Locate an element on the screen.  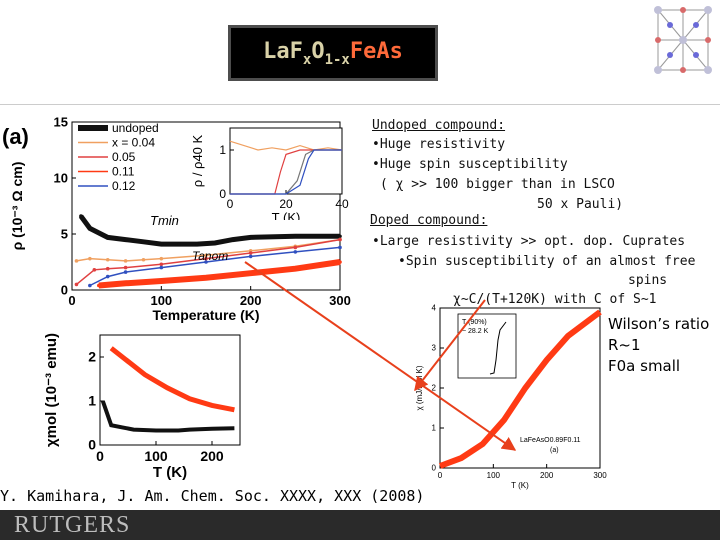
series-line-highlight is located at coordinates (172, 379).